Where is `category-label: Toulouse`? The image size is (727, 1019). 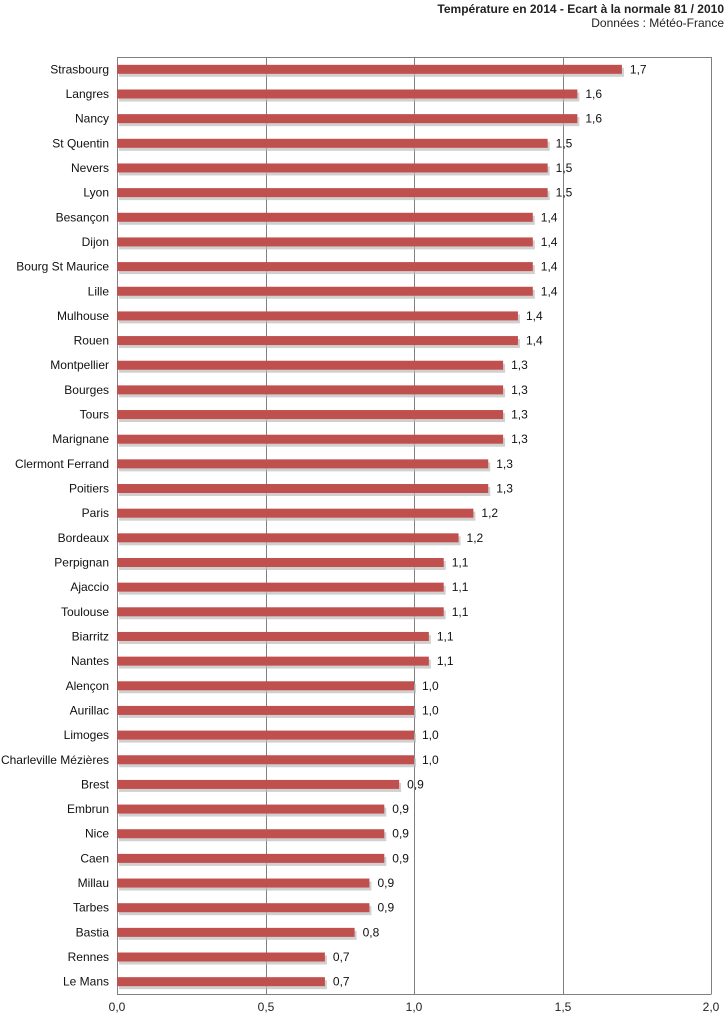
category-label: Toulouse is located at coordinates (85, 612).